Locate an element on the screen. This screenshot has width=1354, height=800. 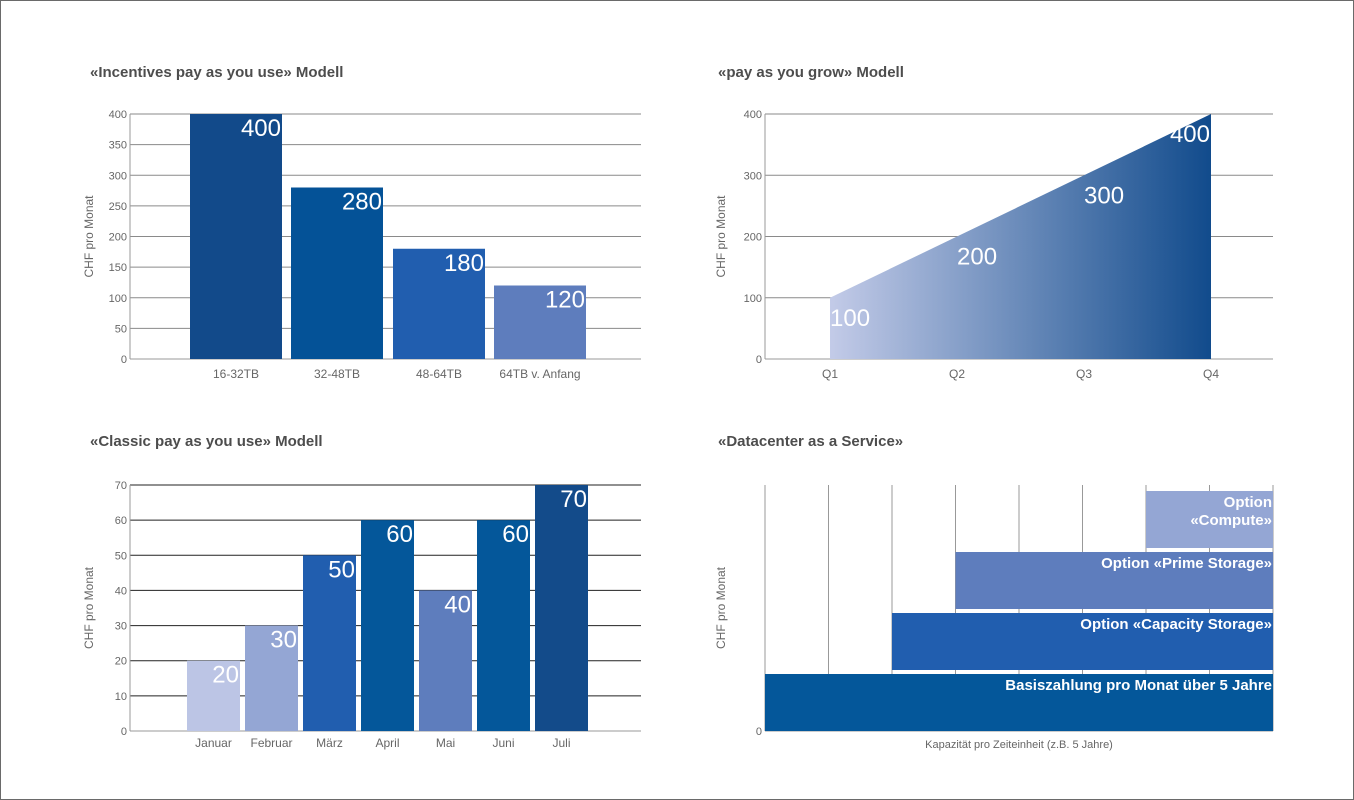
incentives-y-tick-label: 350 is located at coordinates (118, 146).